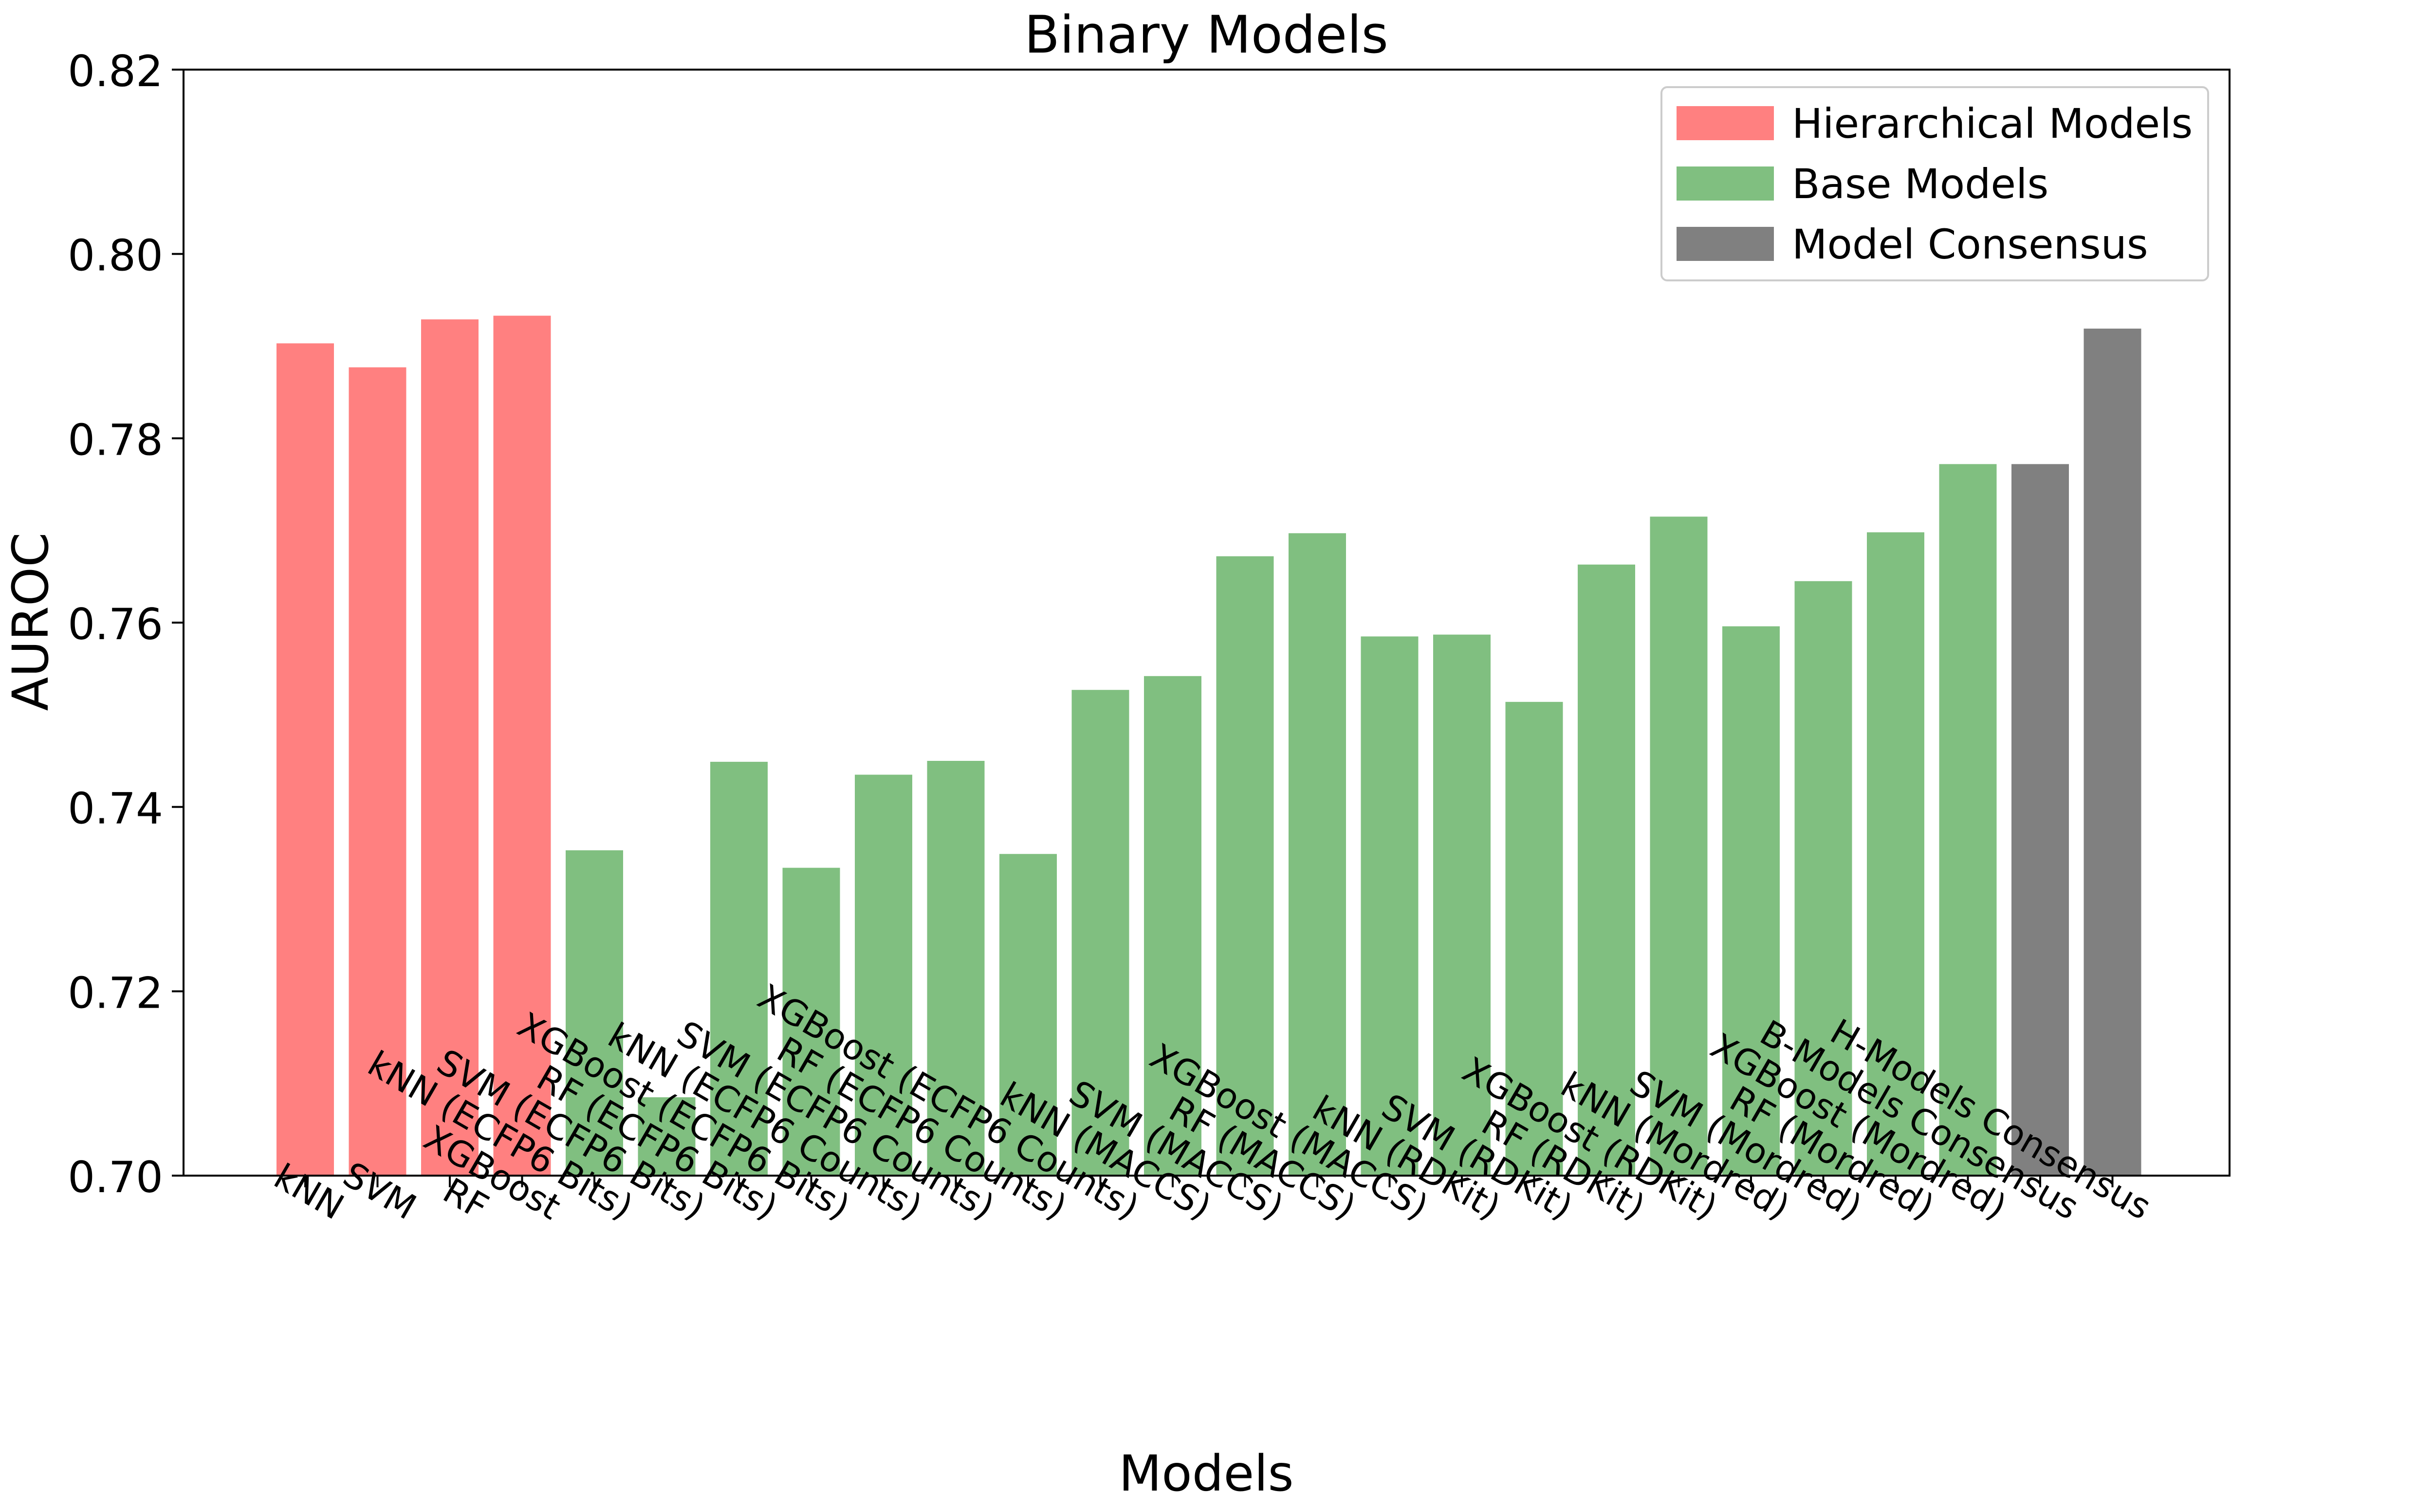 The width and height of the screenshot is (2434, 1512). I want to click on y-tick-label-0: 0.70, so click(115, 1177).